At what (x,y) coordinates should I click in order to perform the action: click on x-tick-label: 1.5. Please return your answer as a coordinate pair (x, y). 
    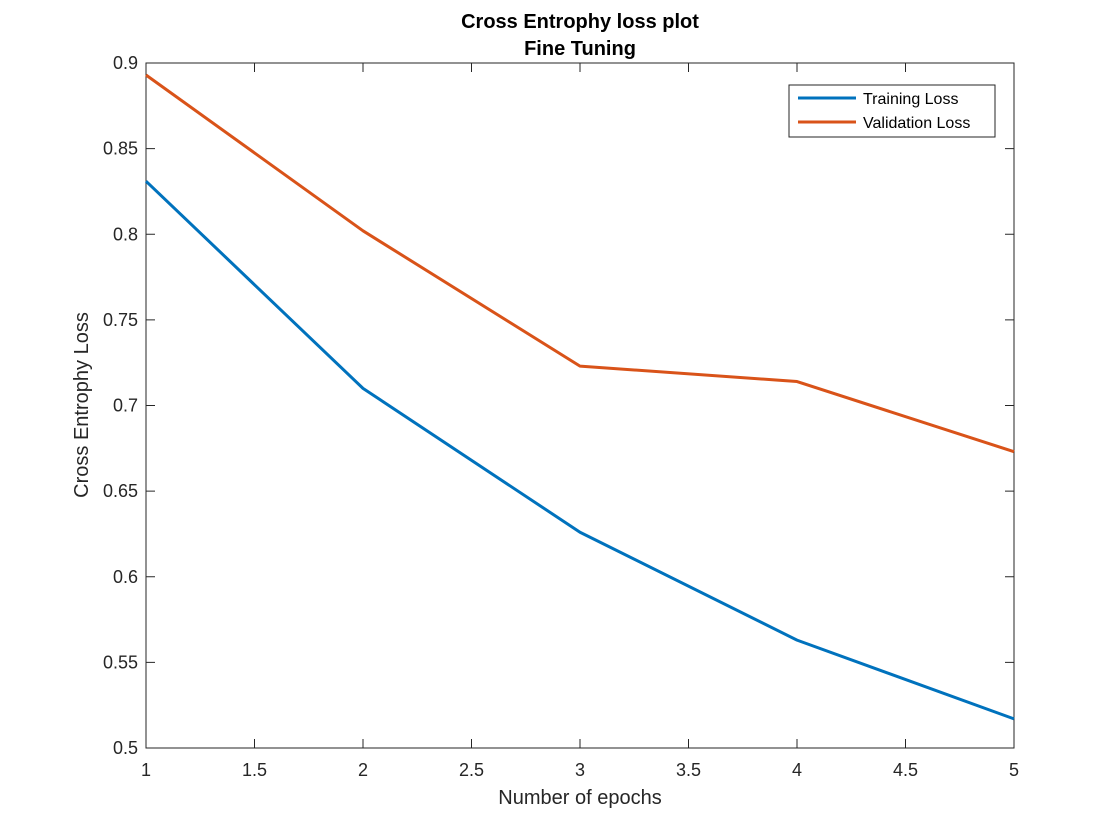
    Looking at the image, I should click on (254, 770).